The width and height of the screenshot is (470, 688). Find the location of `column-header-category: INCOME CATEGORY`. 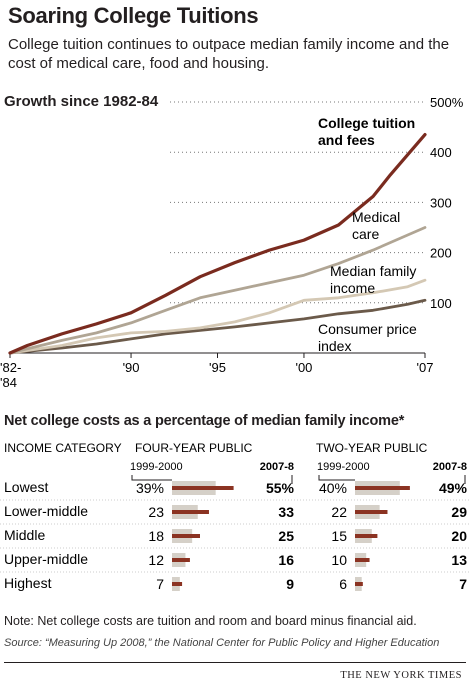

column-header-category: INCOME CATEGORY is located at coordinates (63, 448).